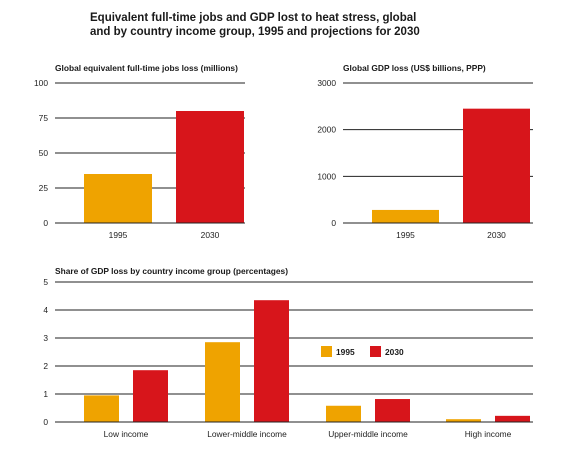 The image size is (576, 451). Describe the element at coordinates (118, 198) in the screenshot. I see `jobs-bar-1995` at that location.